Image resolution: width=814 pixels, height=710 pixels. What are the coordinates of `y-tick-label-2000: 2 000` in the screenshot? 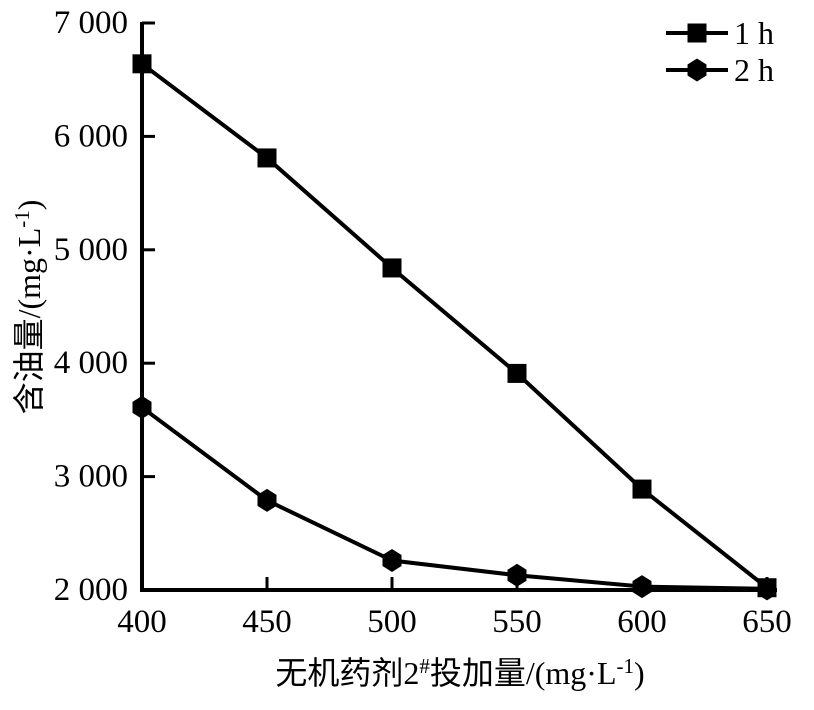 It's located at (91, 590).